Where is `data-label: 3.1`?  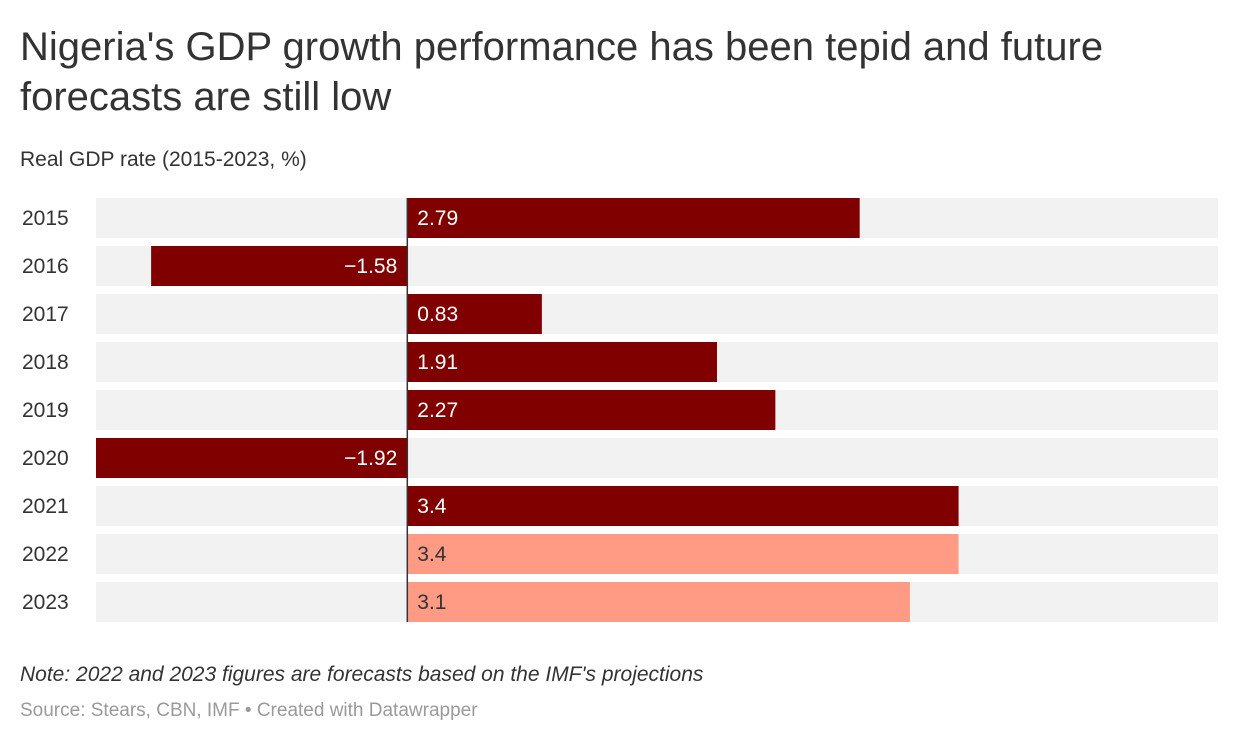 data-label: 3.1 is located at coordinates (431, 602).